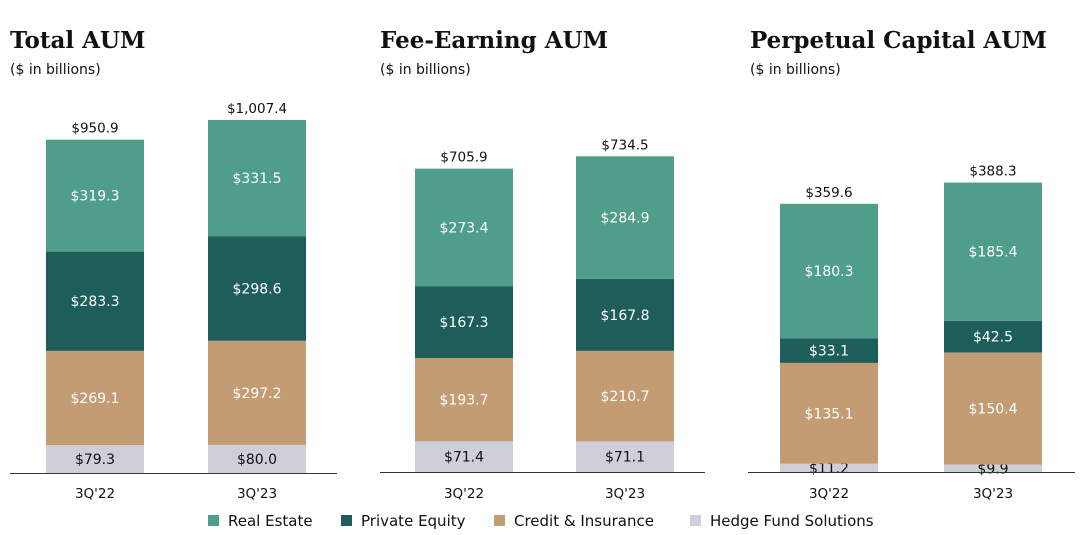 This screenshot has height=535, width=1085. I want to click on data-label: $167.8, so click(625, 316).